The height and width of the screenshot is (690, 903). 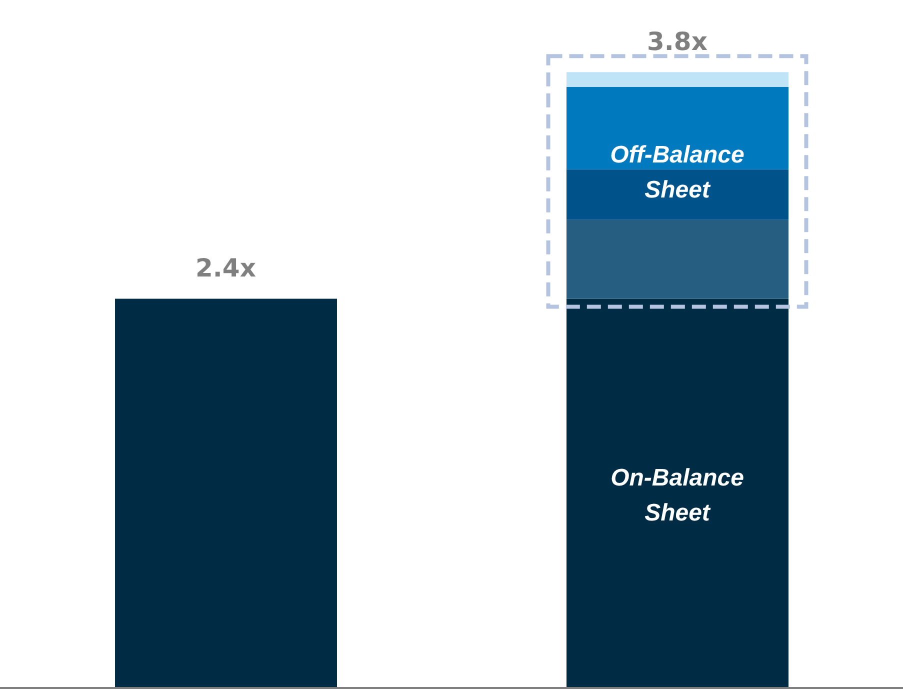 What do you see at coordinates (677, 172) in the screenshot?
I see `annotation: Off-Balance Sheet` at bounding box center [677, 172].